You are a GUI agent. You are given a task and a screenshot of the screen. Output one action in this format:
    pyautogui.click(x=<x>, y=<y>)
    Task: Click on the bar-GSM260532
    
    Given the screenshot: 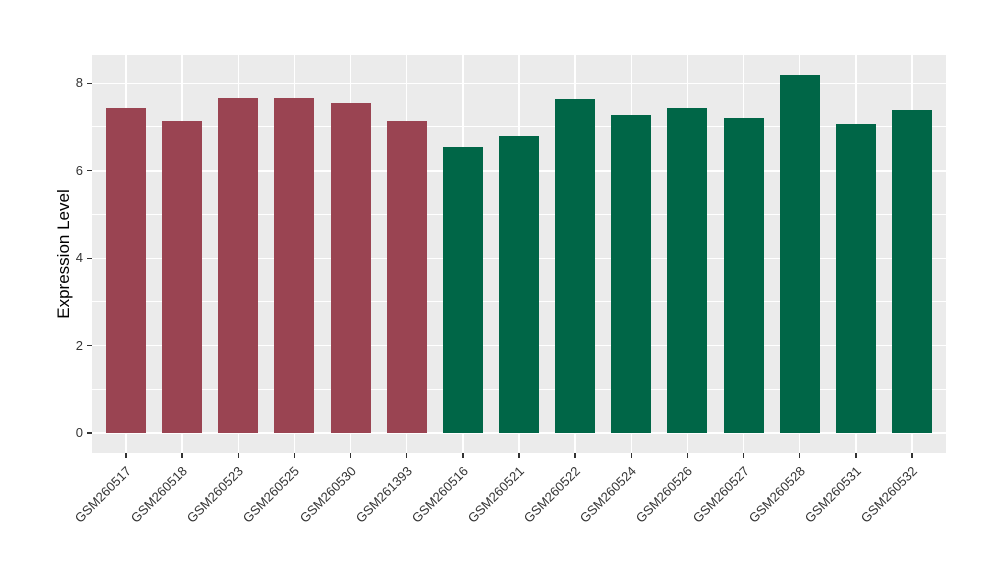 What is the action you would take?
    pyautogui.click(x=912, y=271)
    